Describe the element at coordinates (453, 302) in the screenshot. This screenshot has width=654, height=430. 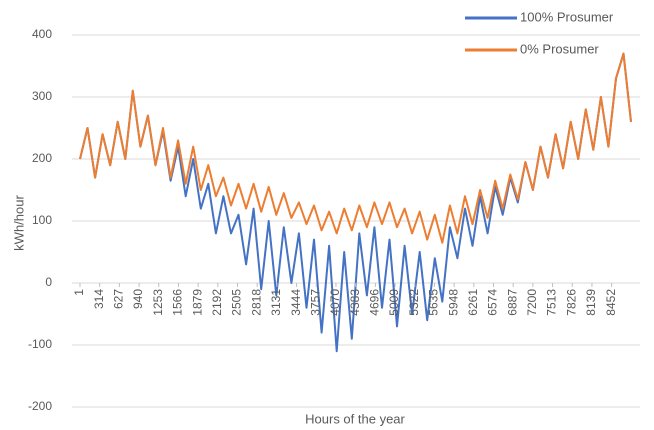
I see `x-tick-label: 5948` at that location.